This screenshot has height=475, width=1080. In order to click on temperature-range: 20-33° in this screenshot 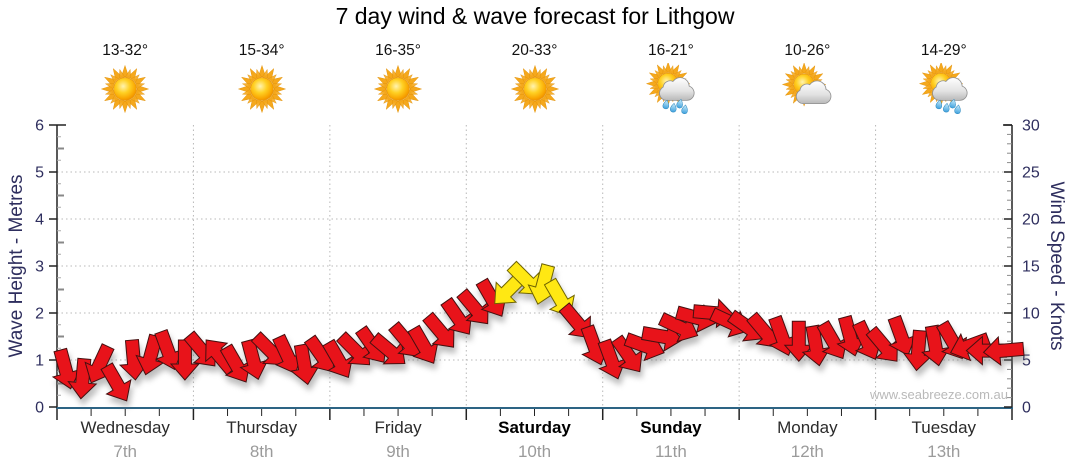, I will do `click(534, 50)`.